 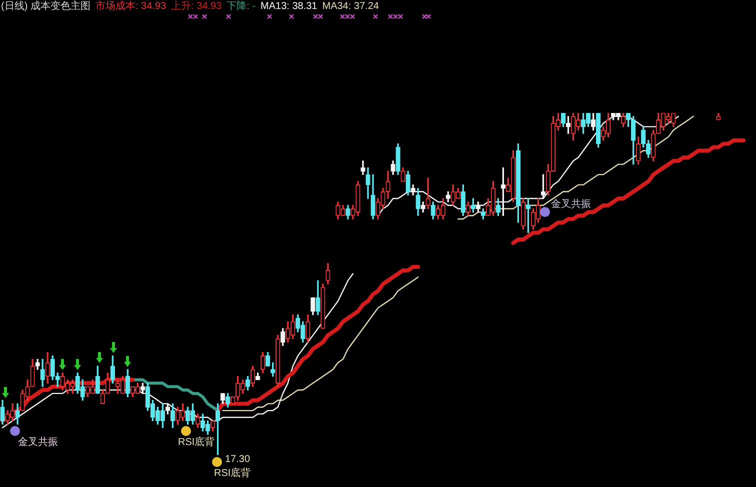 What do you see at coordinates (428, 194) in the screenshot?
I see `candlestick` at bounding box center [428, 194].